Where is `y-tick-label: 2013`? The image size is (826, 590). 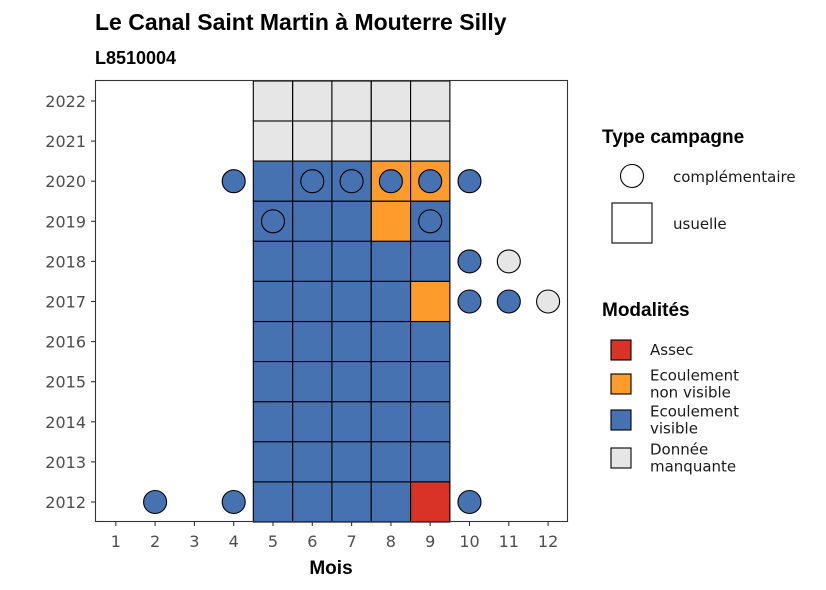
y-tick-label: 2013 is located at coordinates (65, 462).